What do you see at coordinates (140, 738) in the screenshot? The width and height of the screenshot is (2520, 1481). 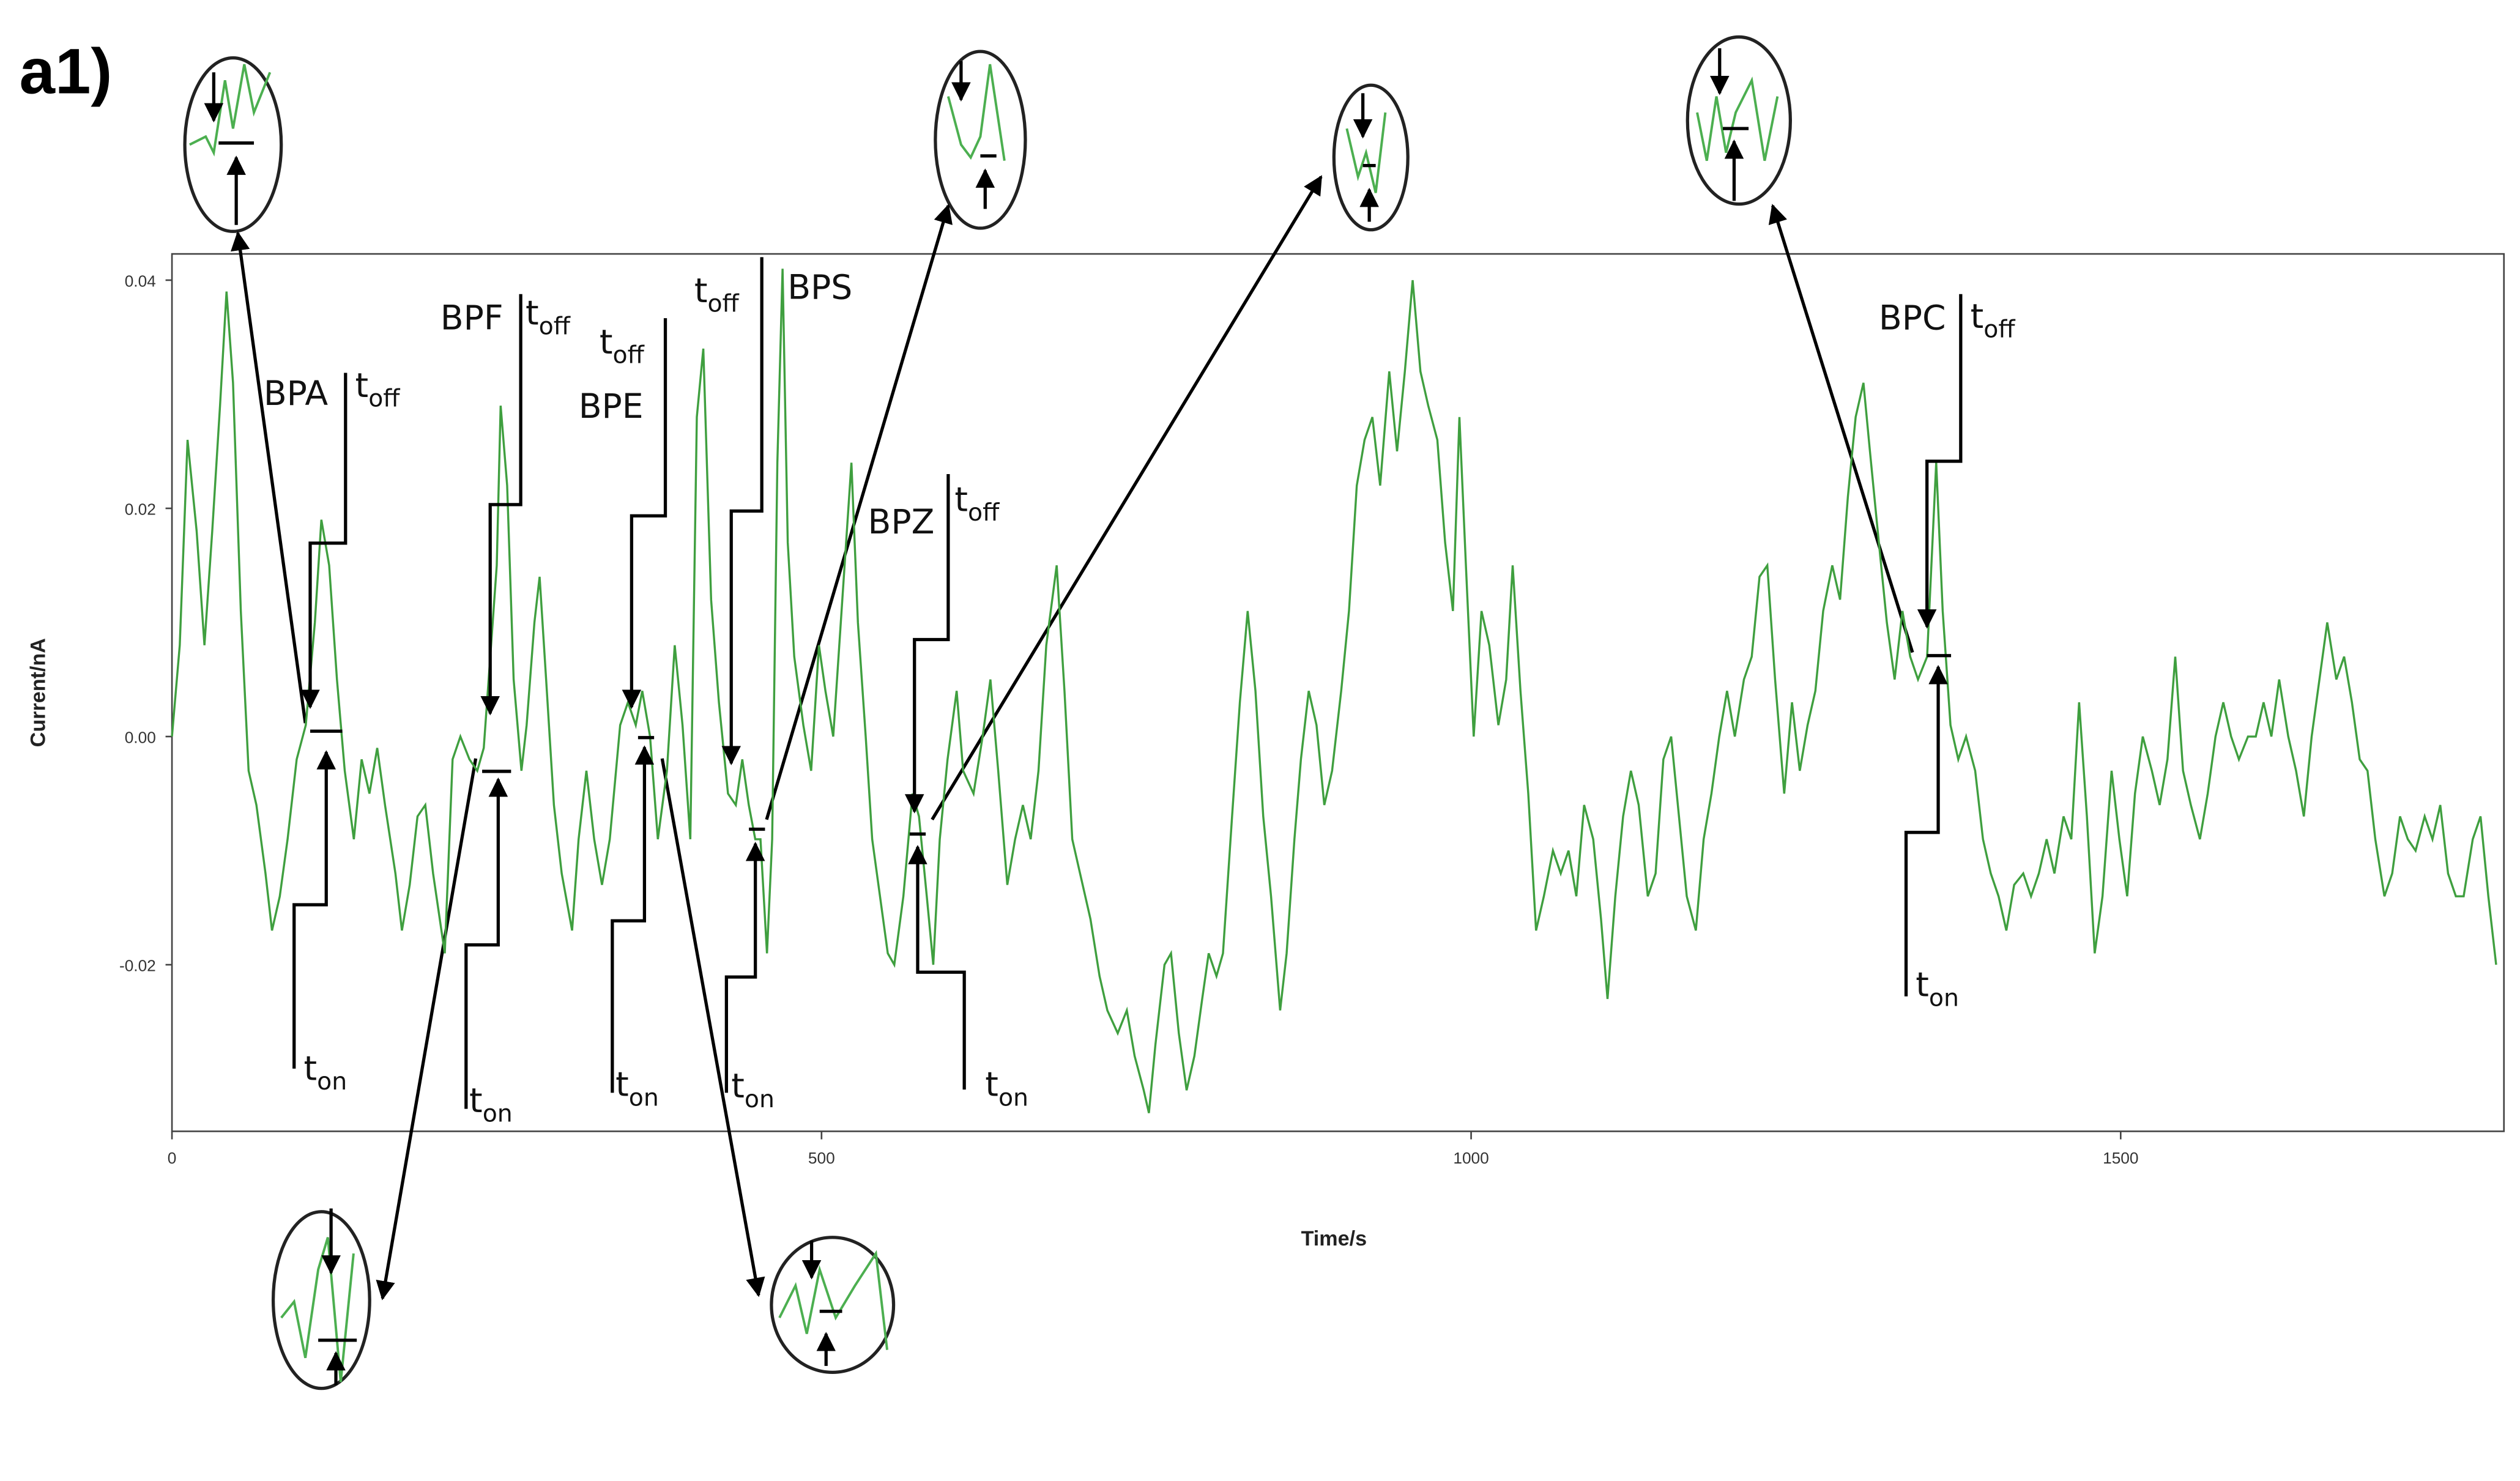 I see `y-tick-label: 0.00` at bounding box center [140, 738].